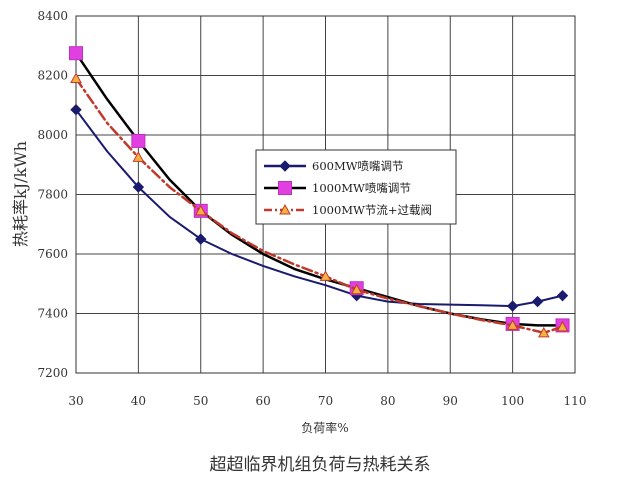 The height and width of the screenshot is (480, 620). I want to click on x-tick-label: 100, so click(512, 401).